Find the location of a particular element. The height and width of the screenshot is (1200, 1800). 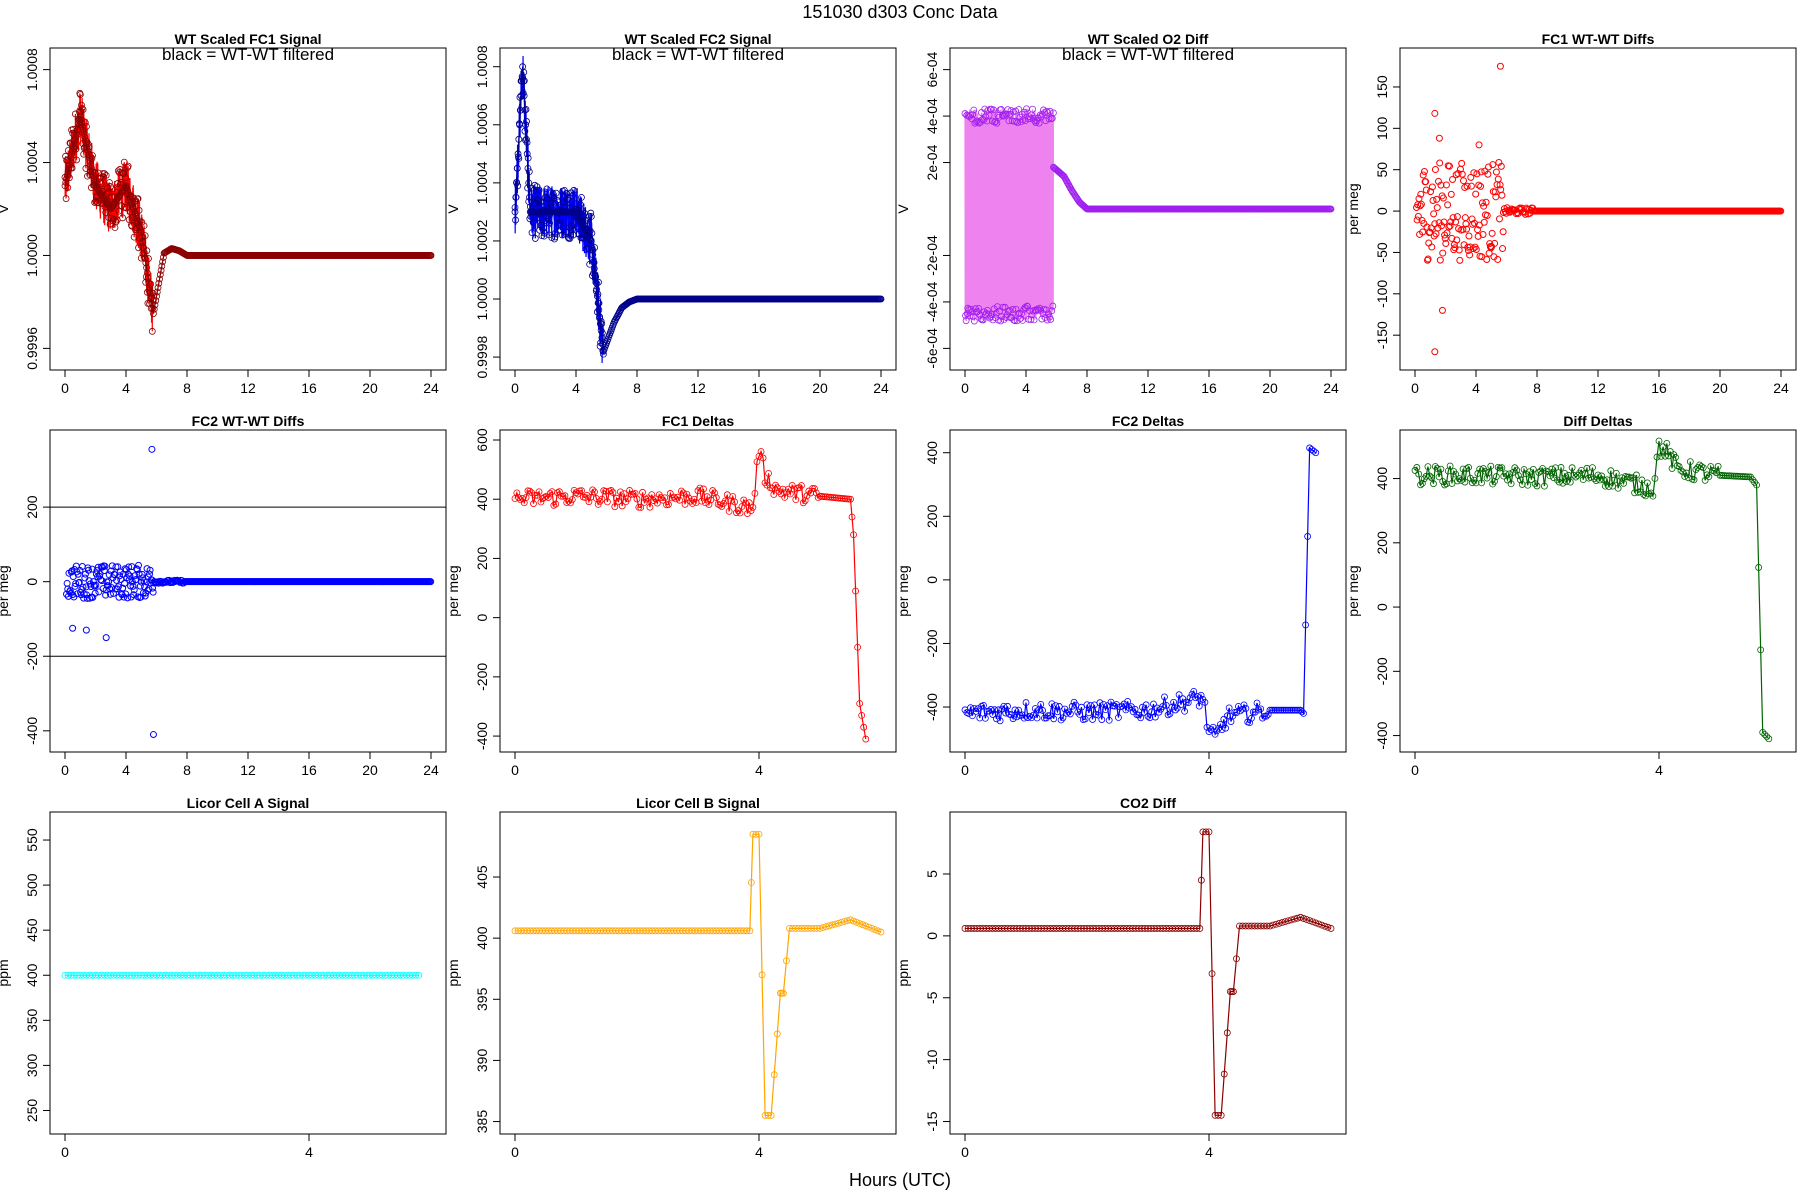

x-tick-label: 12 is located at coordinates (248, 388).